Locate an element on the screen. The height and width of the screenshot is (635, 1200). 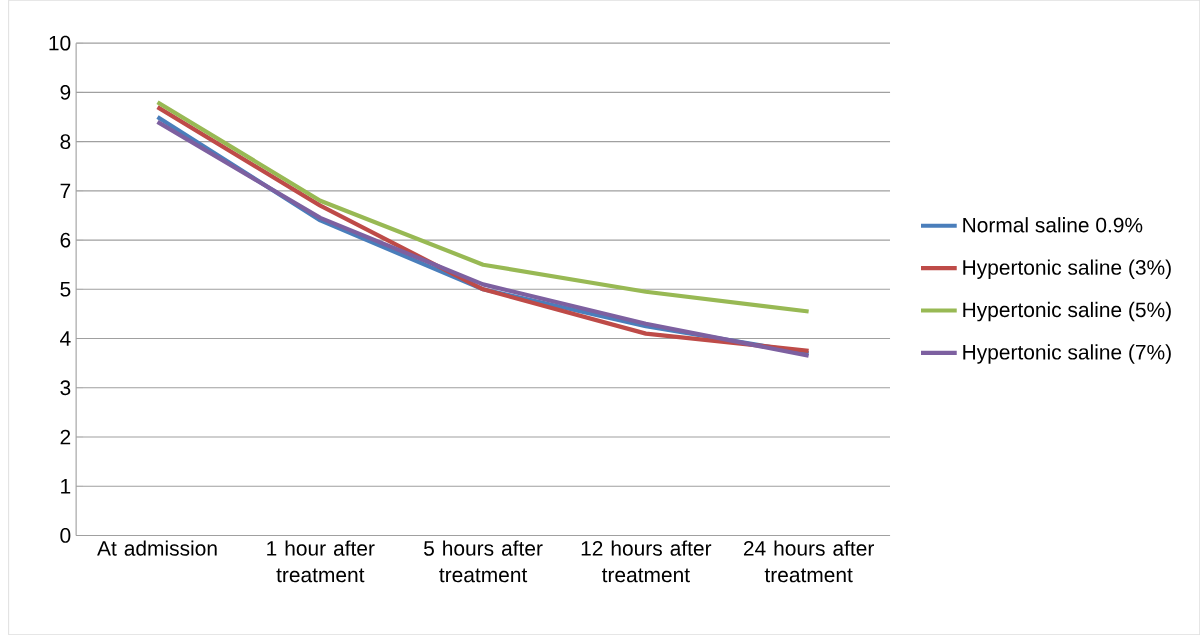
x-tick-label: 12 hours after treatment is located at coordinates (646, 561).